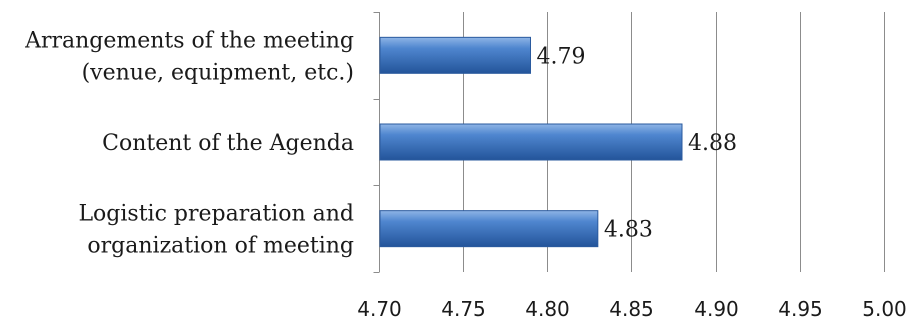 Image resolution: width=916 pixels, height=331 pixels. Describe the element at coordinates (547, 309) in the screenshot. I see `x-tick-label: 4.80` at that location.